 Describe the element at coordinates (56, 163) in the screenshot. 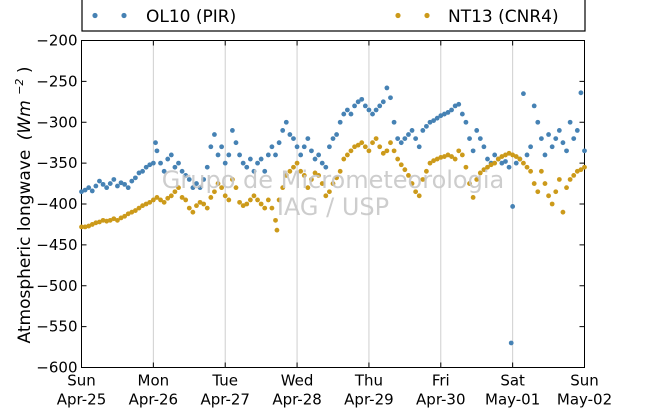

I see `y-tick-label: −350` at that location.